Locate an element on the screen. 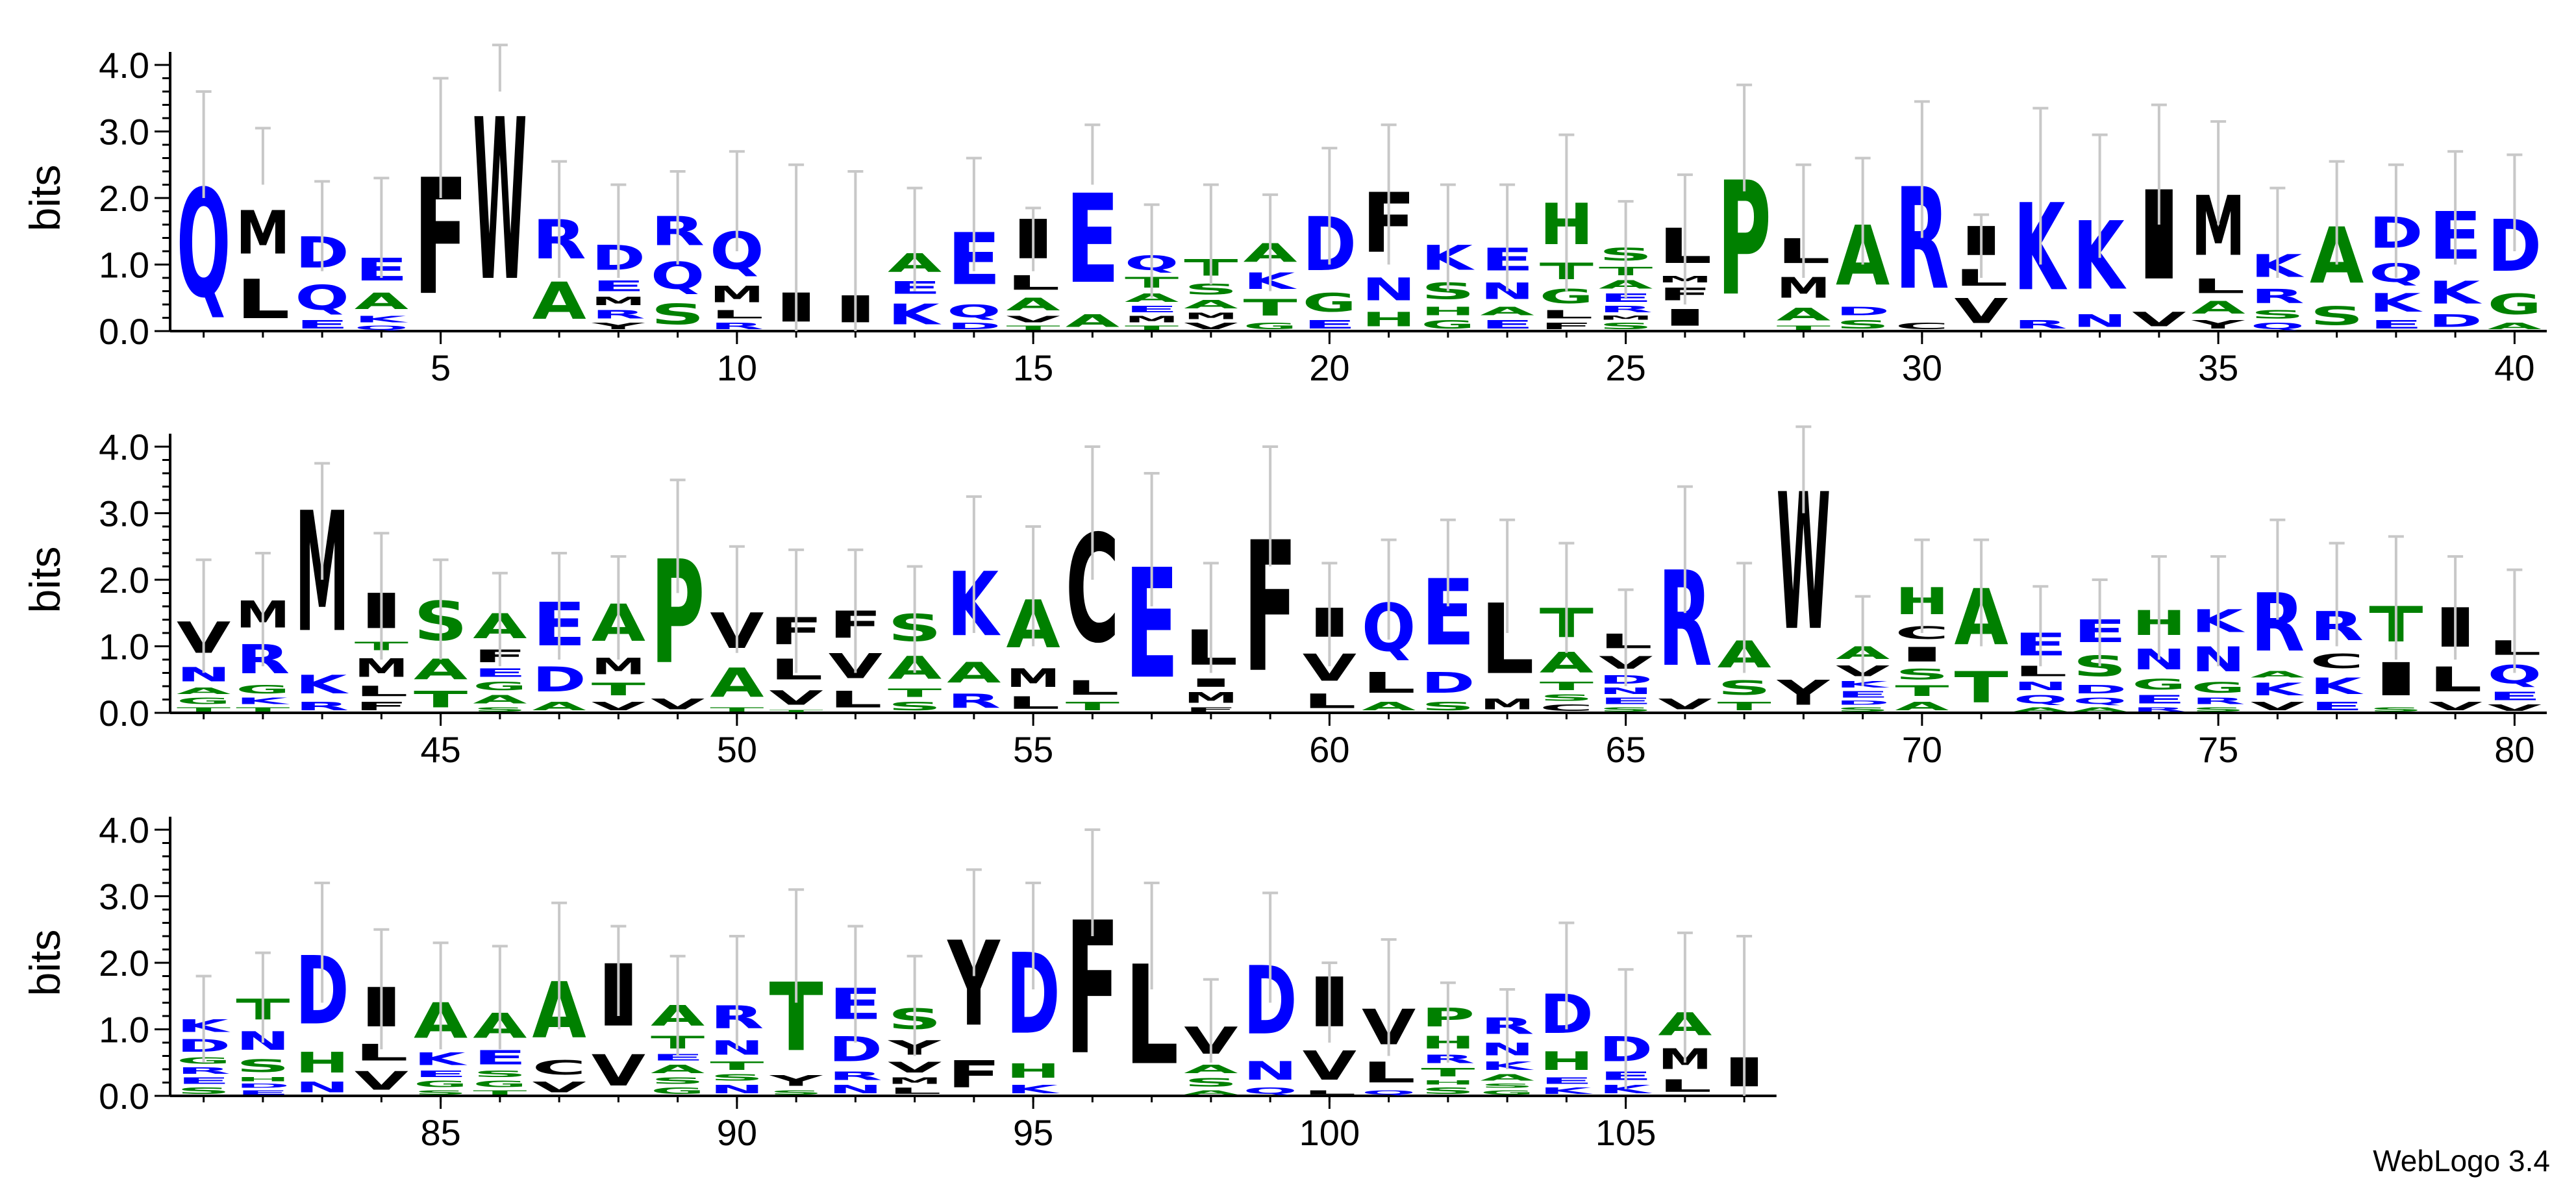  y-tick-label: 2.0 is located at coordinates (124, 580).